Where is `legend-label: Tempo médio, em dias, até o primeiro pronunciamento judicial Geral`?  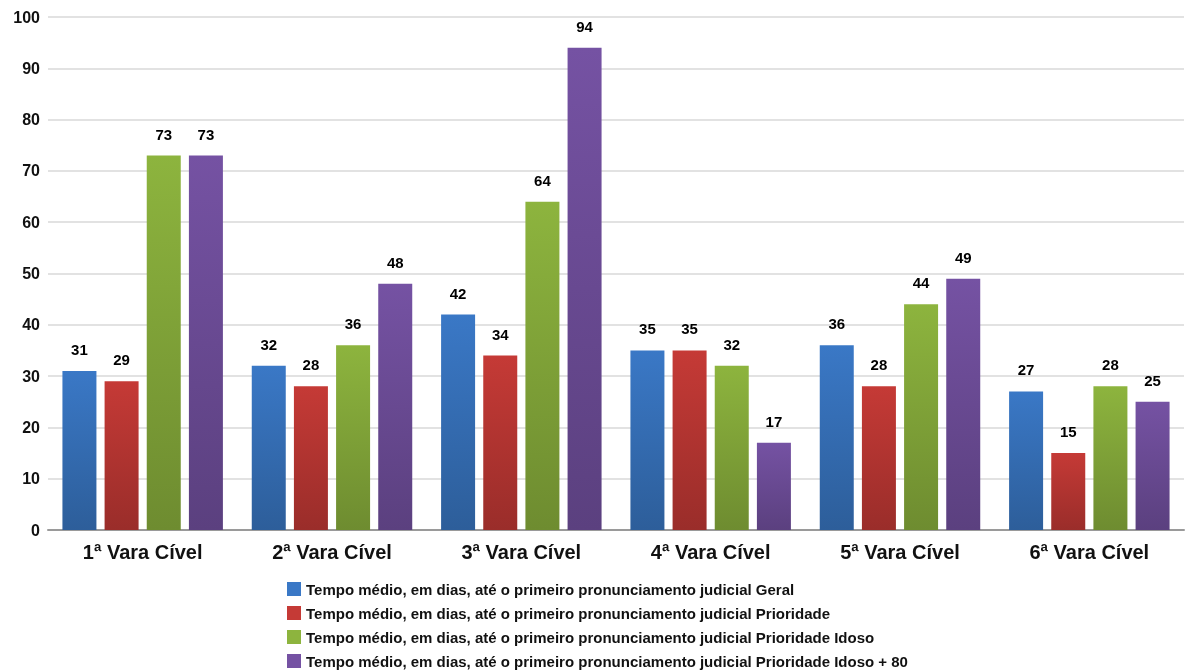
legend-label: Tempo médio, em dias, até o primeiro pronunciamento judicial Geral is located at coordinates (550, 589).